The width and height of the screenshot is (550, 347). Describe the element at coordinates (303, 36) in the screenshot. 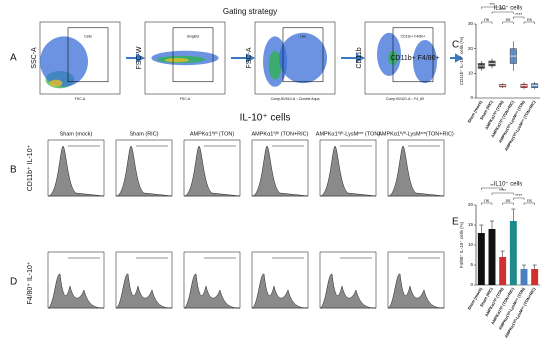

I see `gate-label: Live` at that location.